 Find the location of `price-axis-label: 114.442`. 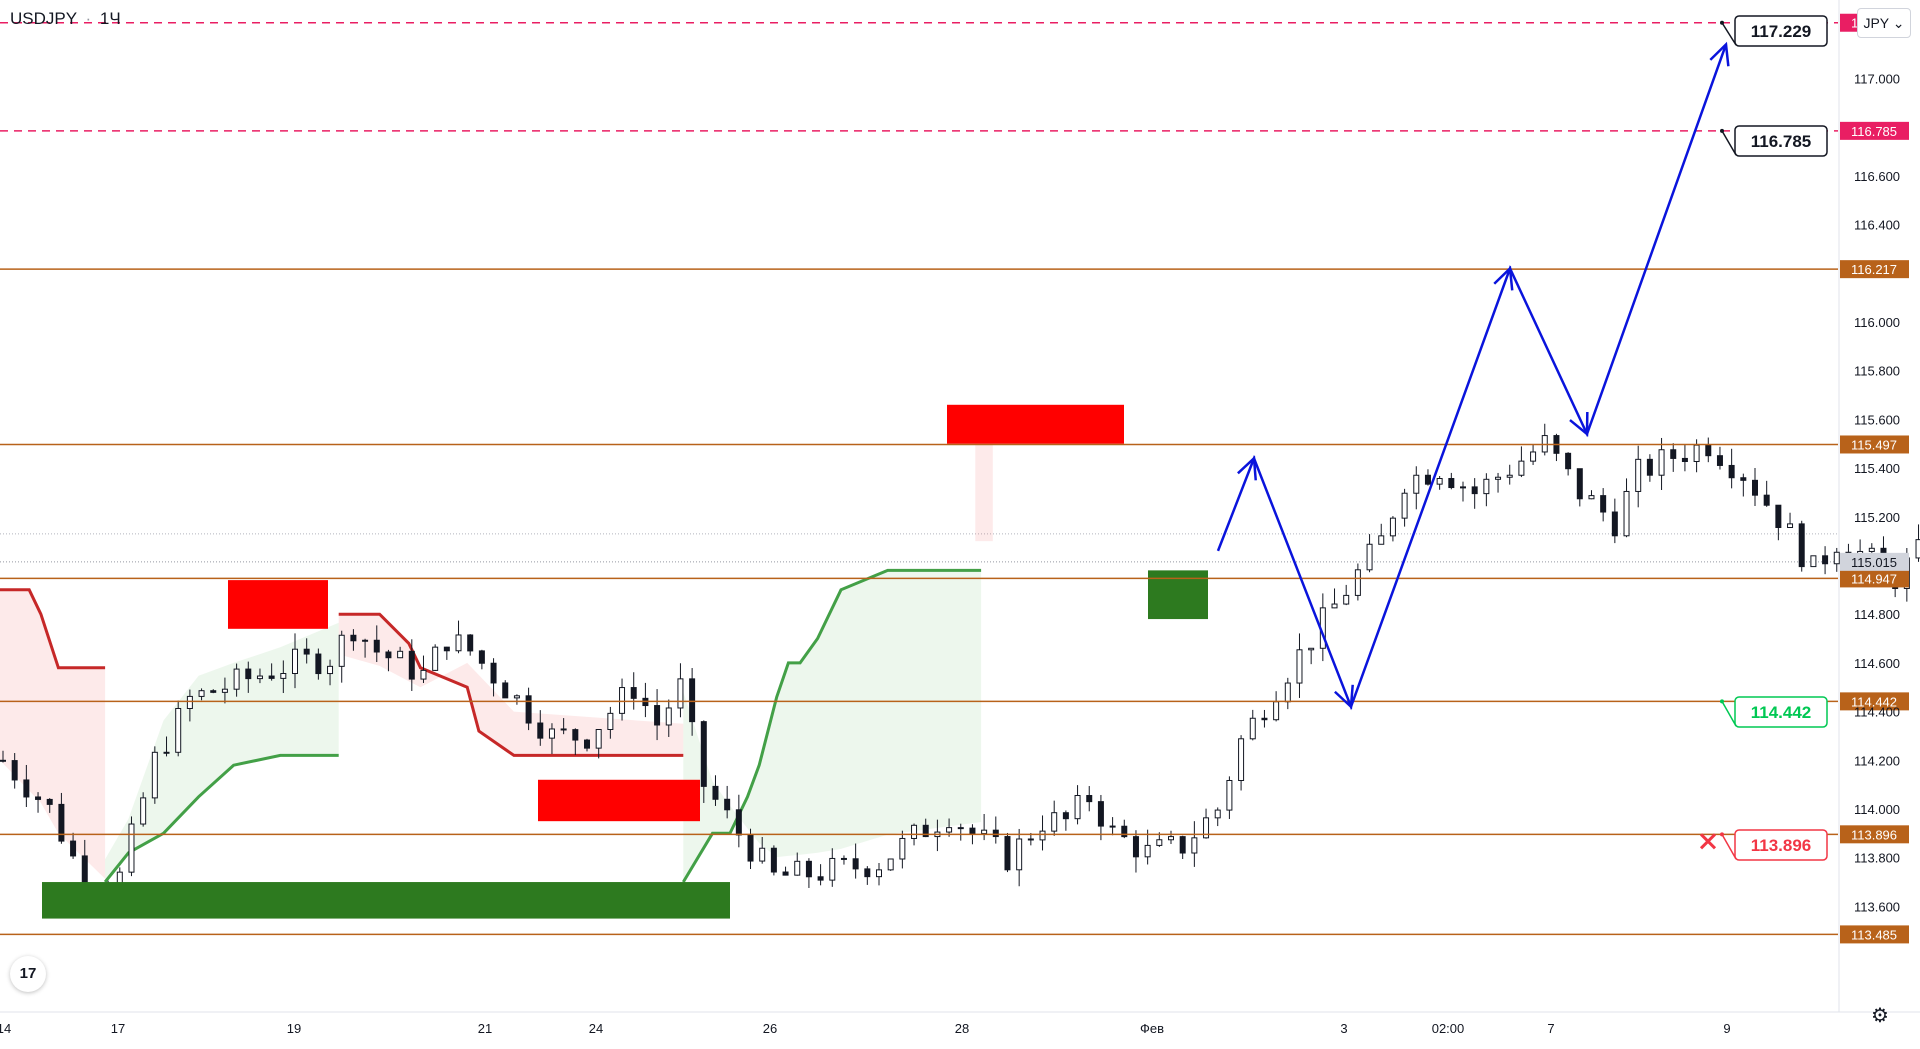

price-axis-label: 114.442 is located at coordinates (1874, 701).